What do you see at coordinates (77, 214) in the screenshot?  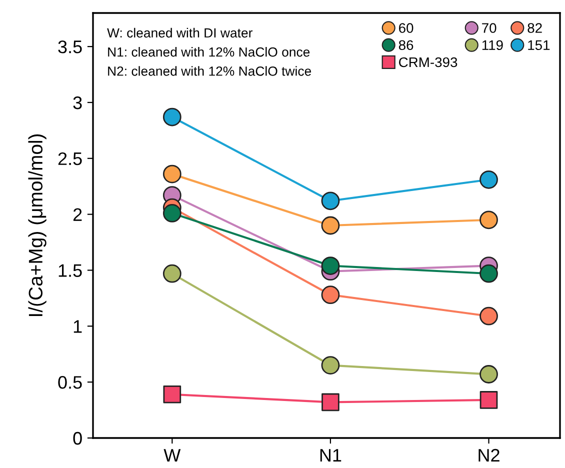 I see `y-tick-label: 2` at bounding box center [77, 214].